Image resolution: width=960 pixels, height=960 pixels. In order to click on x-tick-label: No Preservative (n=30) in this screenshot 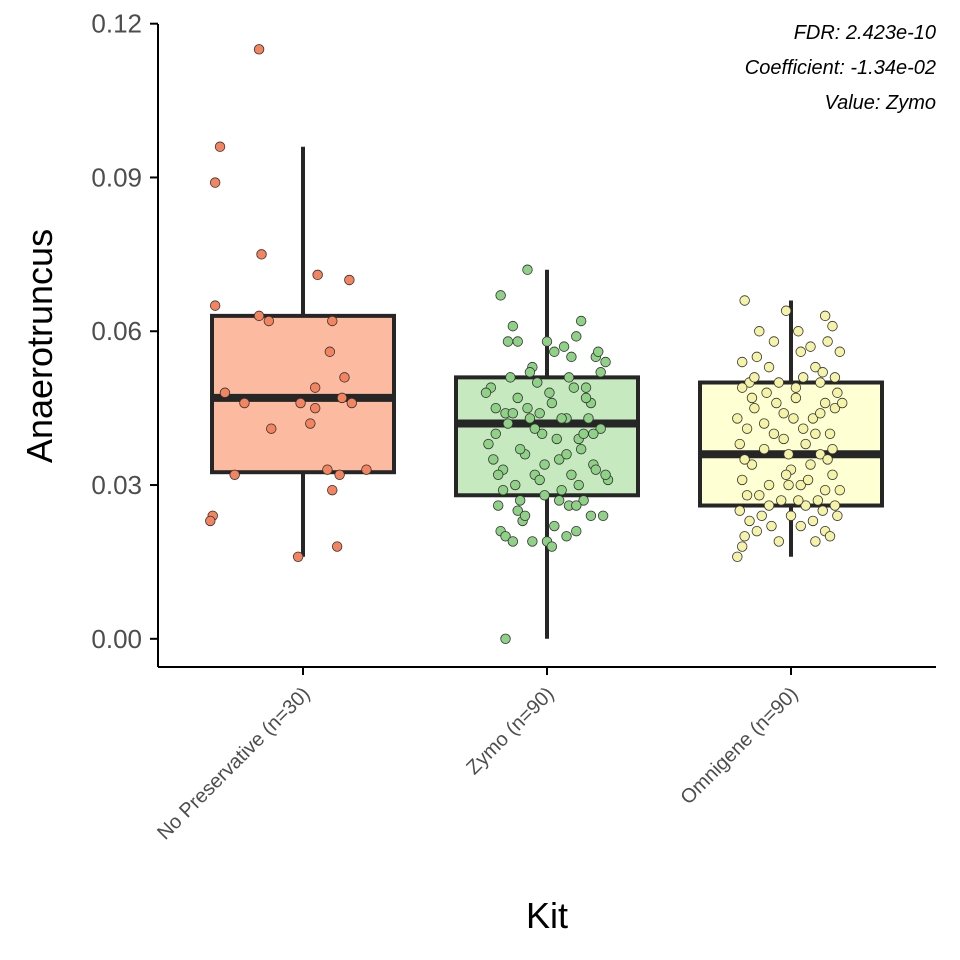, I will do `click(233, 763)`.